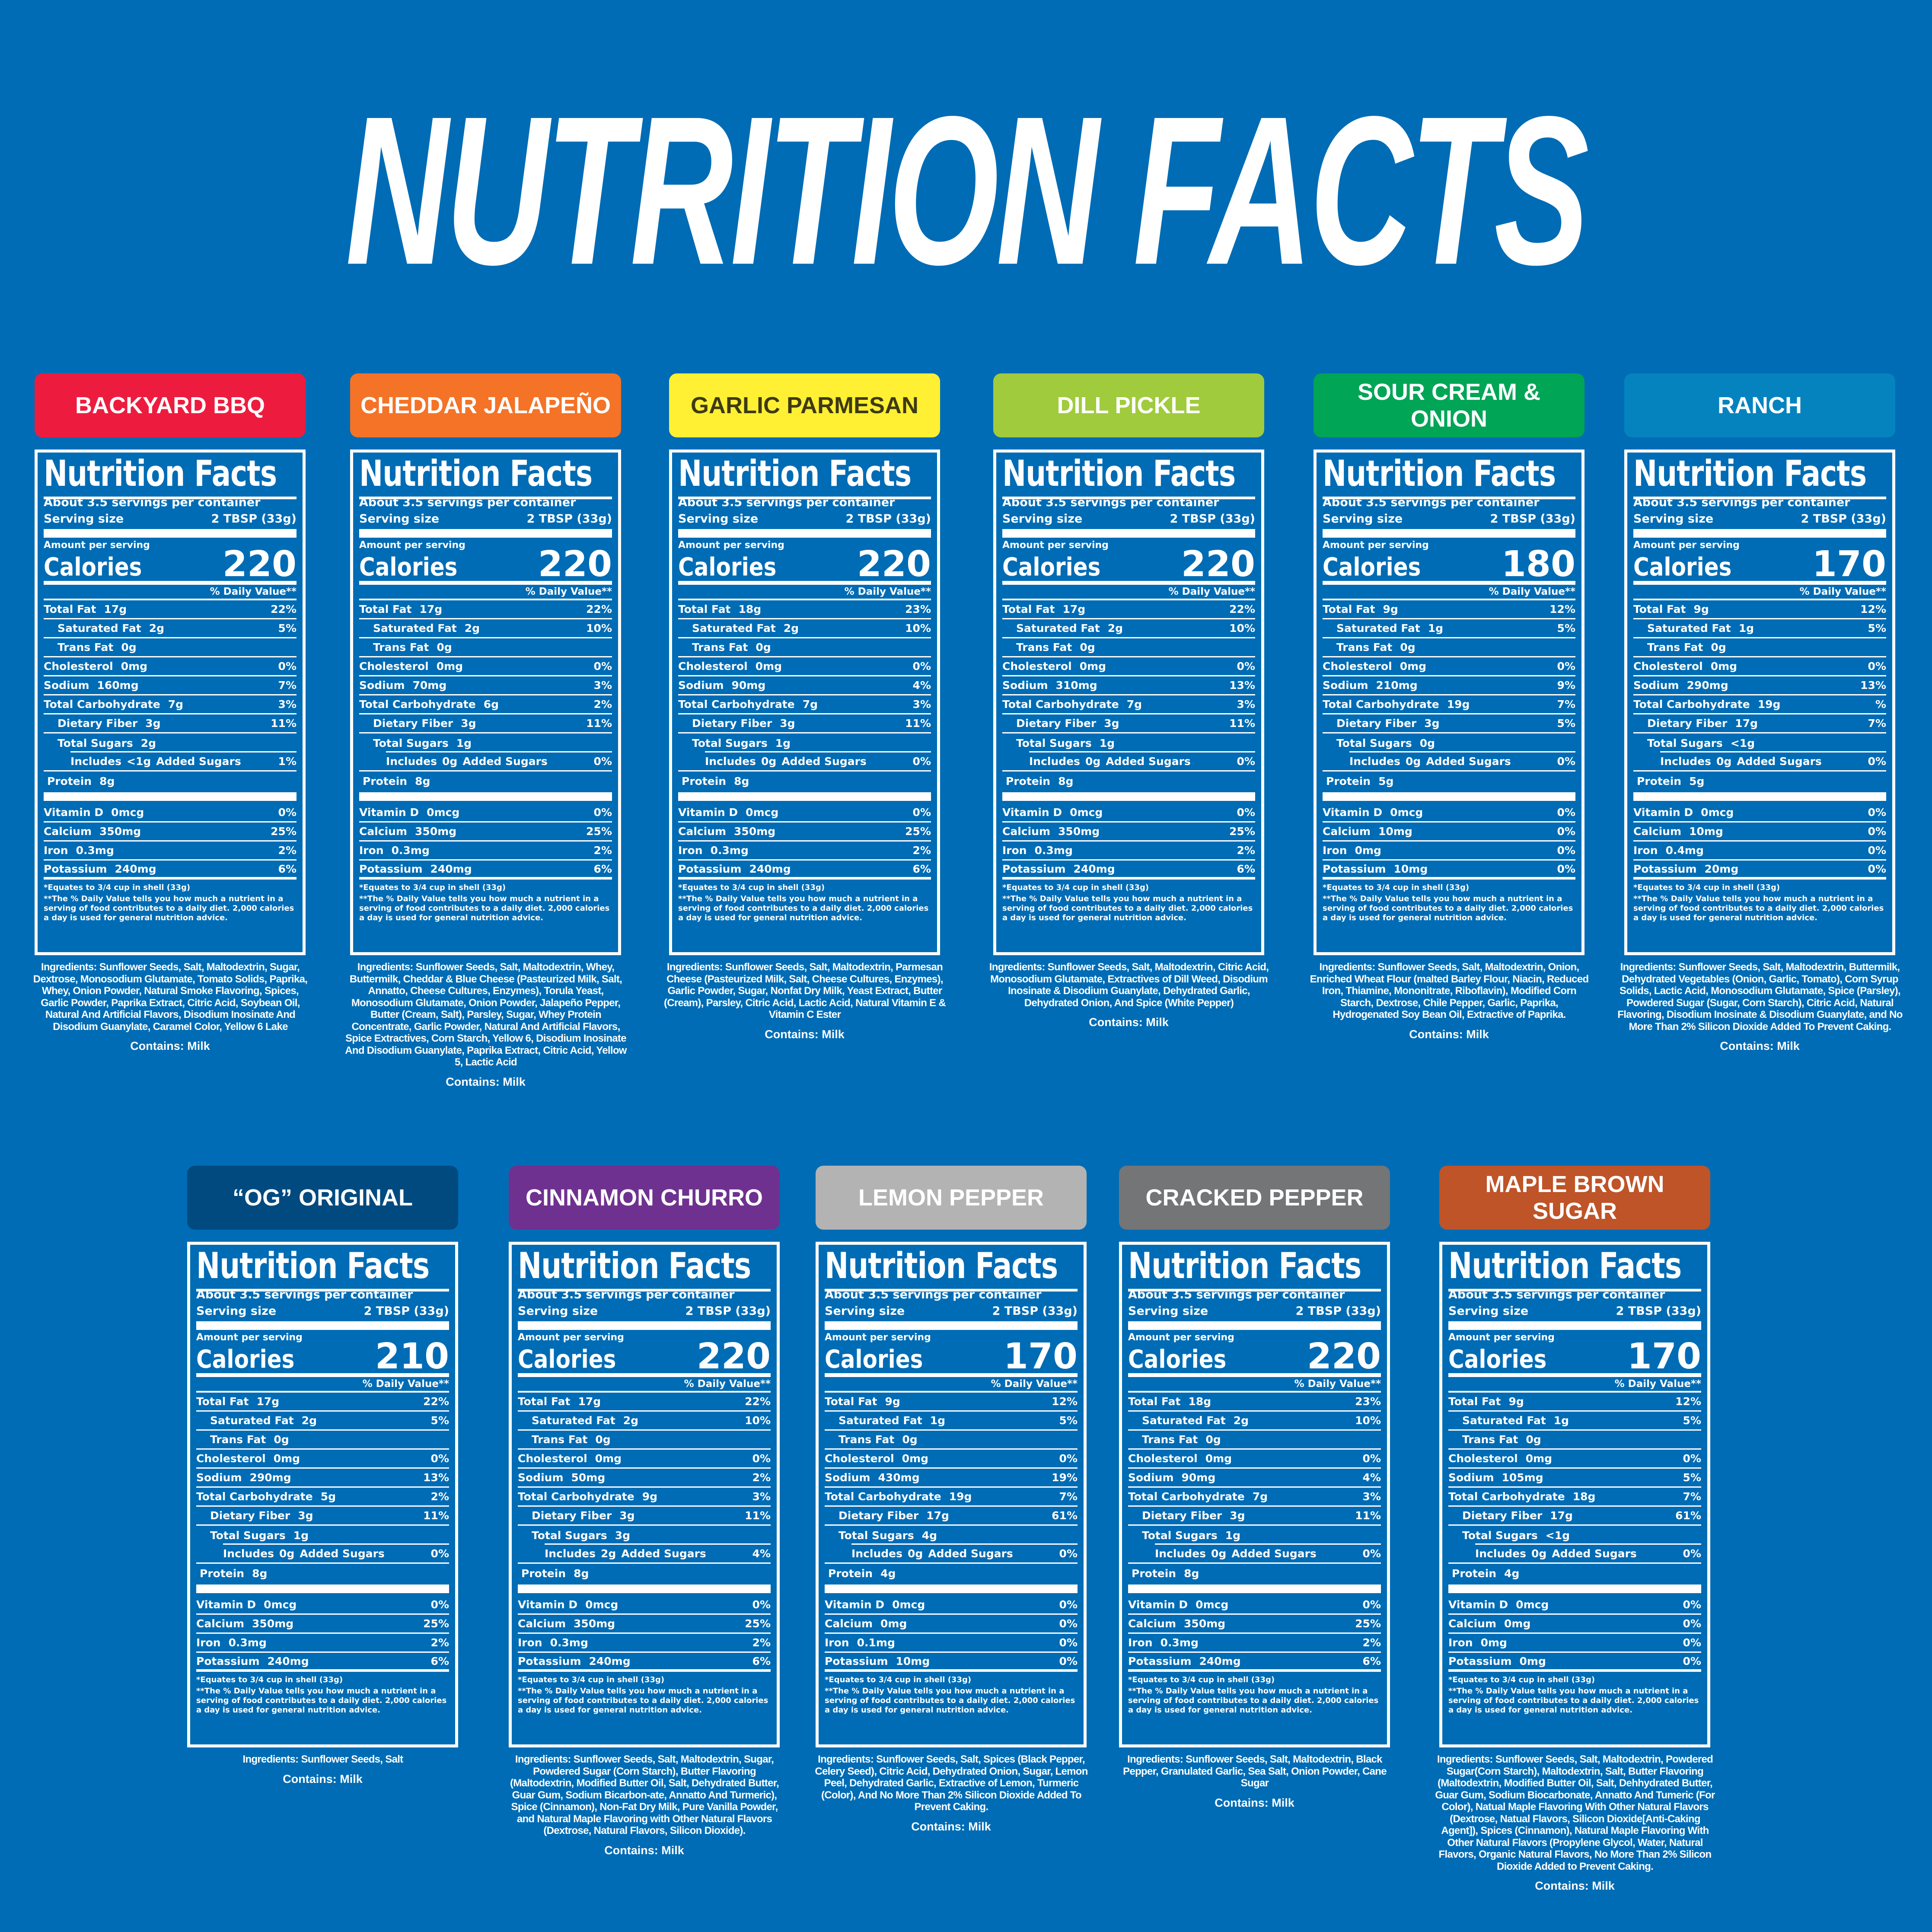 The image size is (1932, 1932). Describe the element at coordinates (309, 1420) in the screenshot. I see `nutrient-amount: 2g` at that location.